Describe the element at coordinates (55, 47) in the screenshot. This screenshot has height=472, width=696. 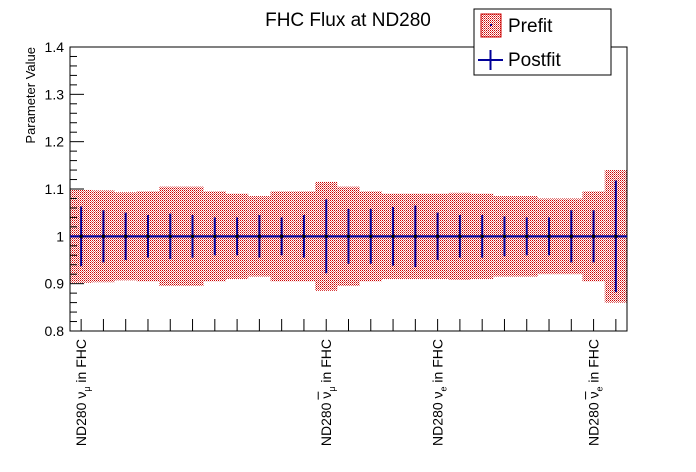
I see `y-tick-label: 1.4` at that location.